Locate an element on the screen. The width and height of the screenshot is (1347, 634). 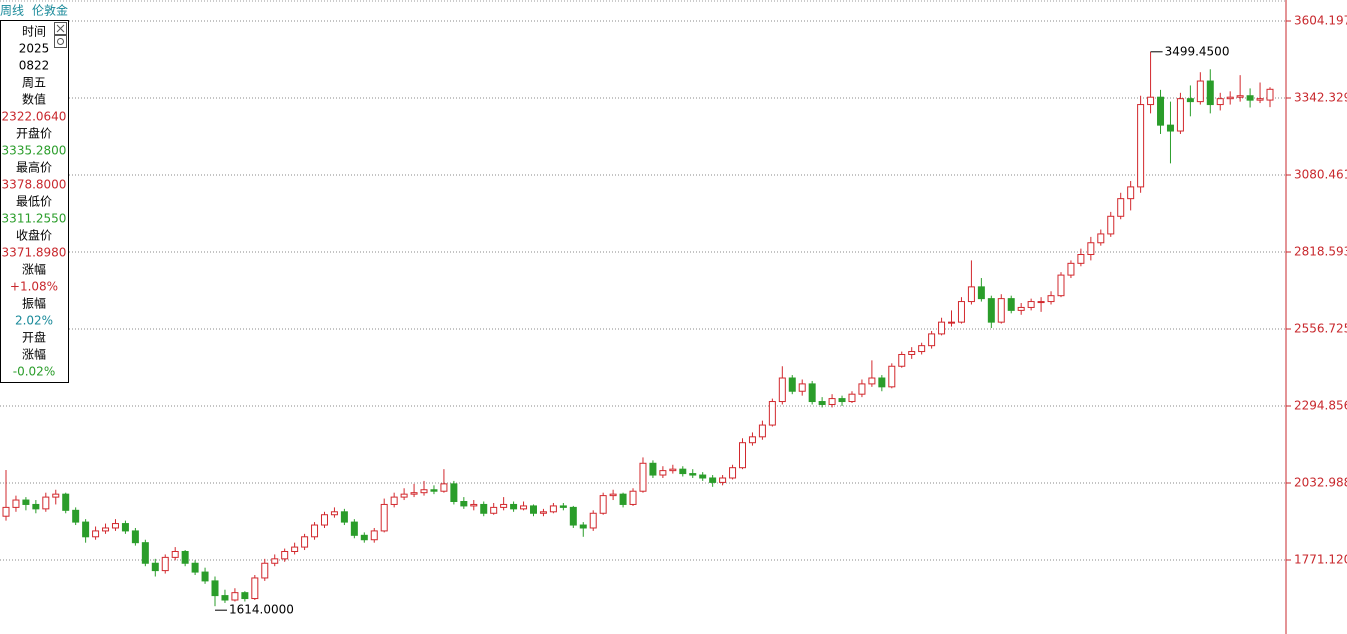
annotation-label: 1614.0000 is located at coordinates (261, 610).